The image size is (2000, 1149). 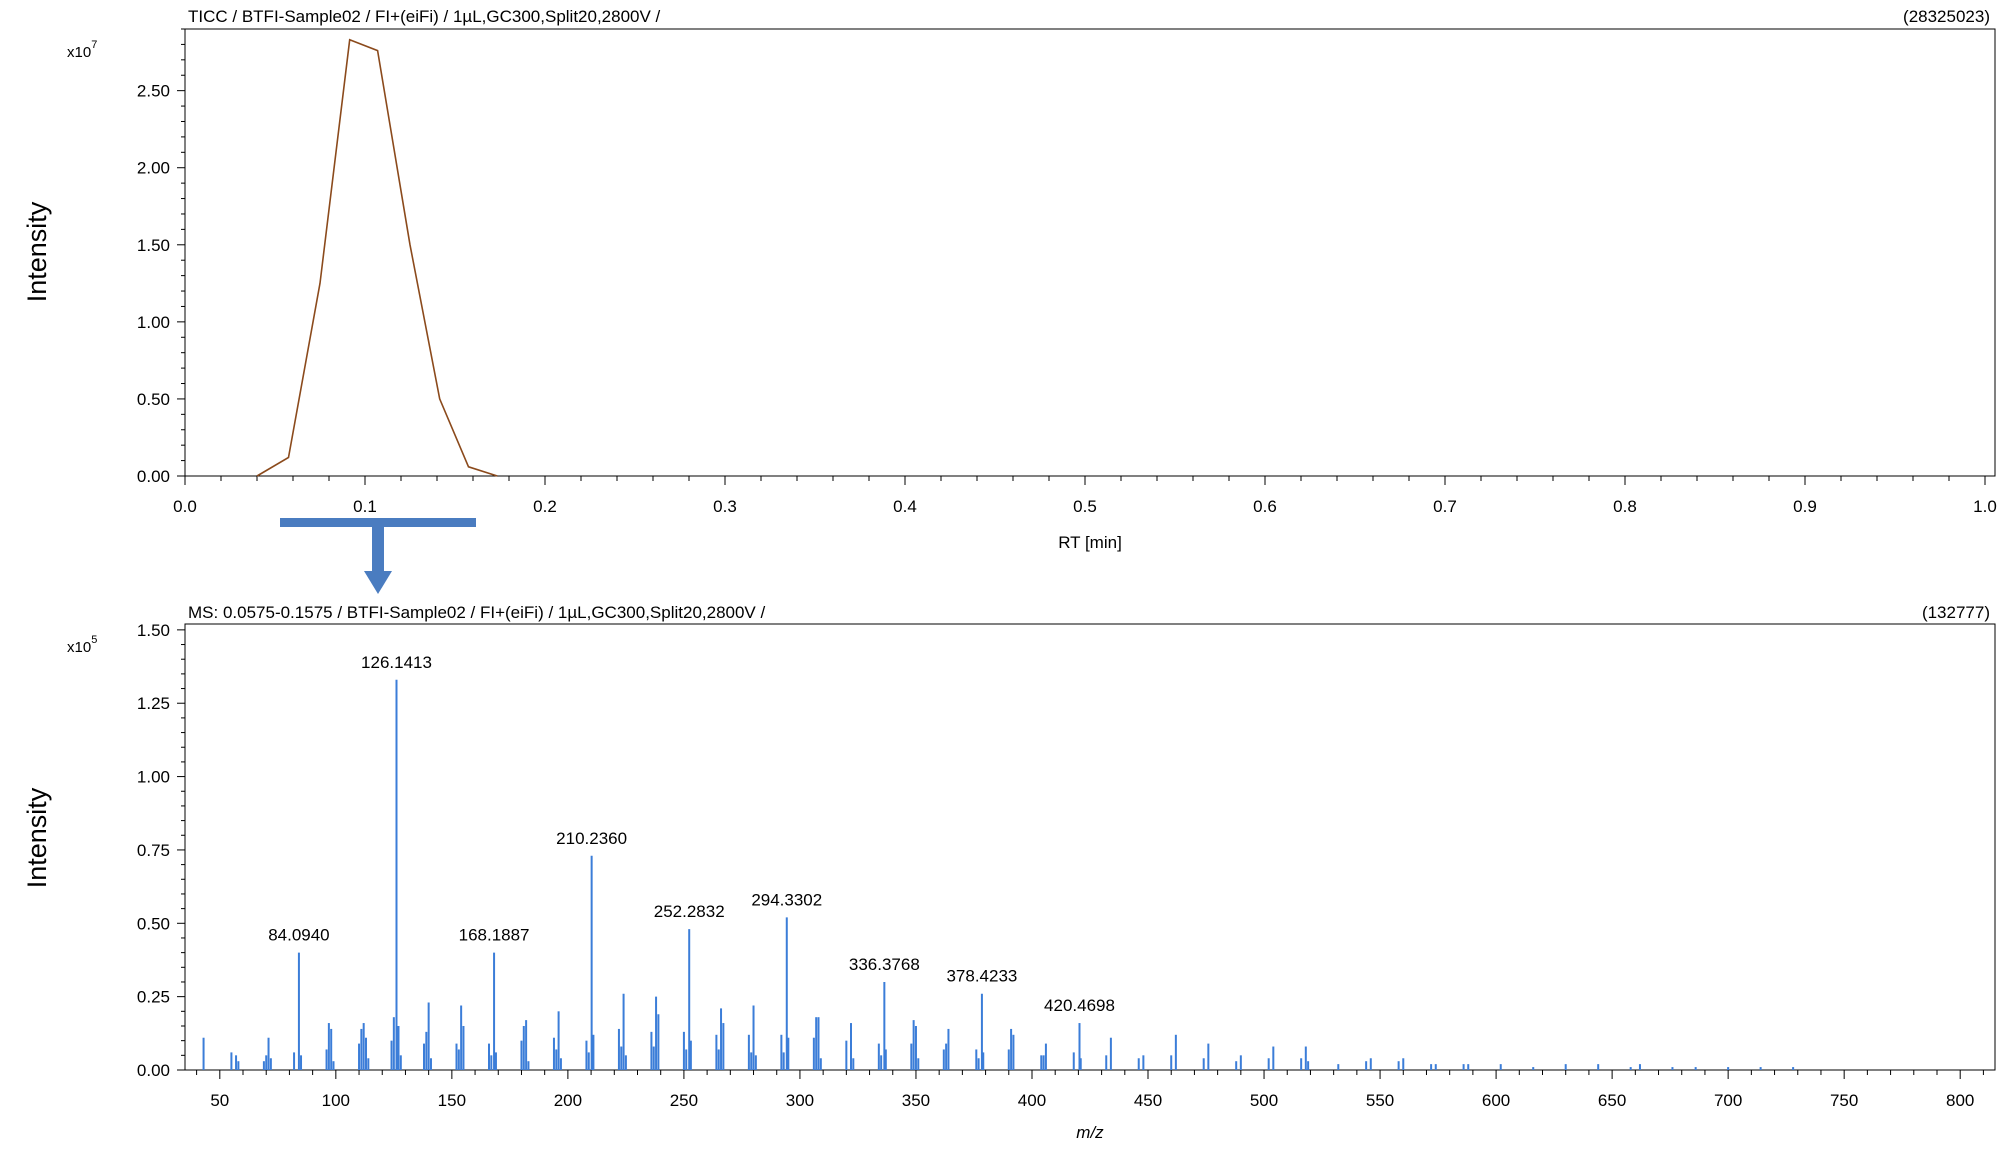 What do you see at coordinates (378, 549) in the screenshot?
I see `selection-arrow-stem` at bounding box center [378, 549].